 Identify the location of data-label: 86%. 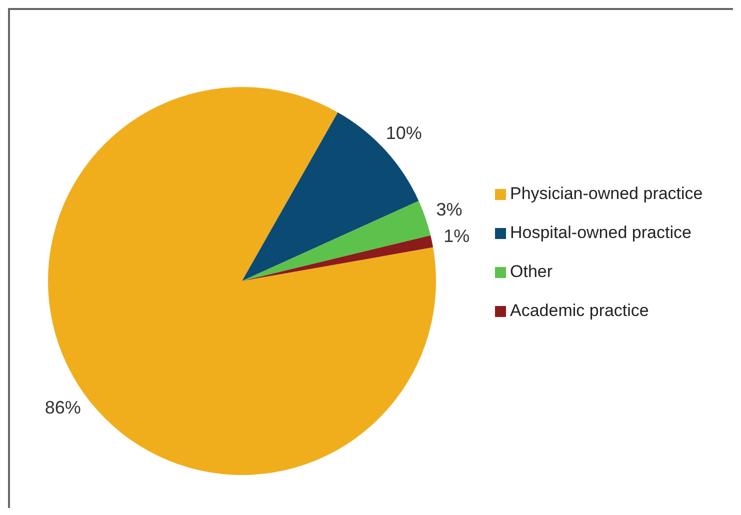
(62, 407).